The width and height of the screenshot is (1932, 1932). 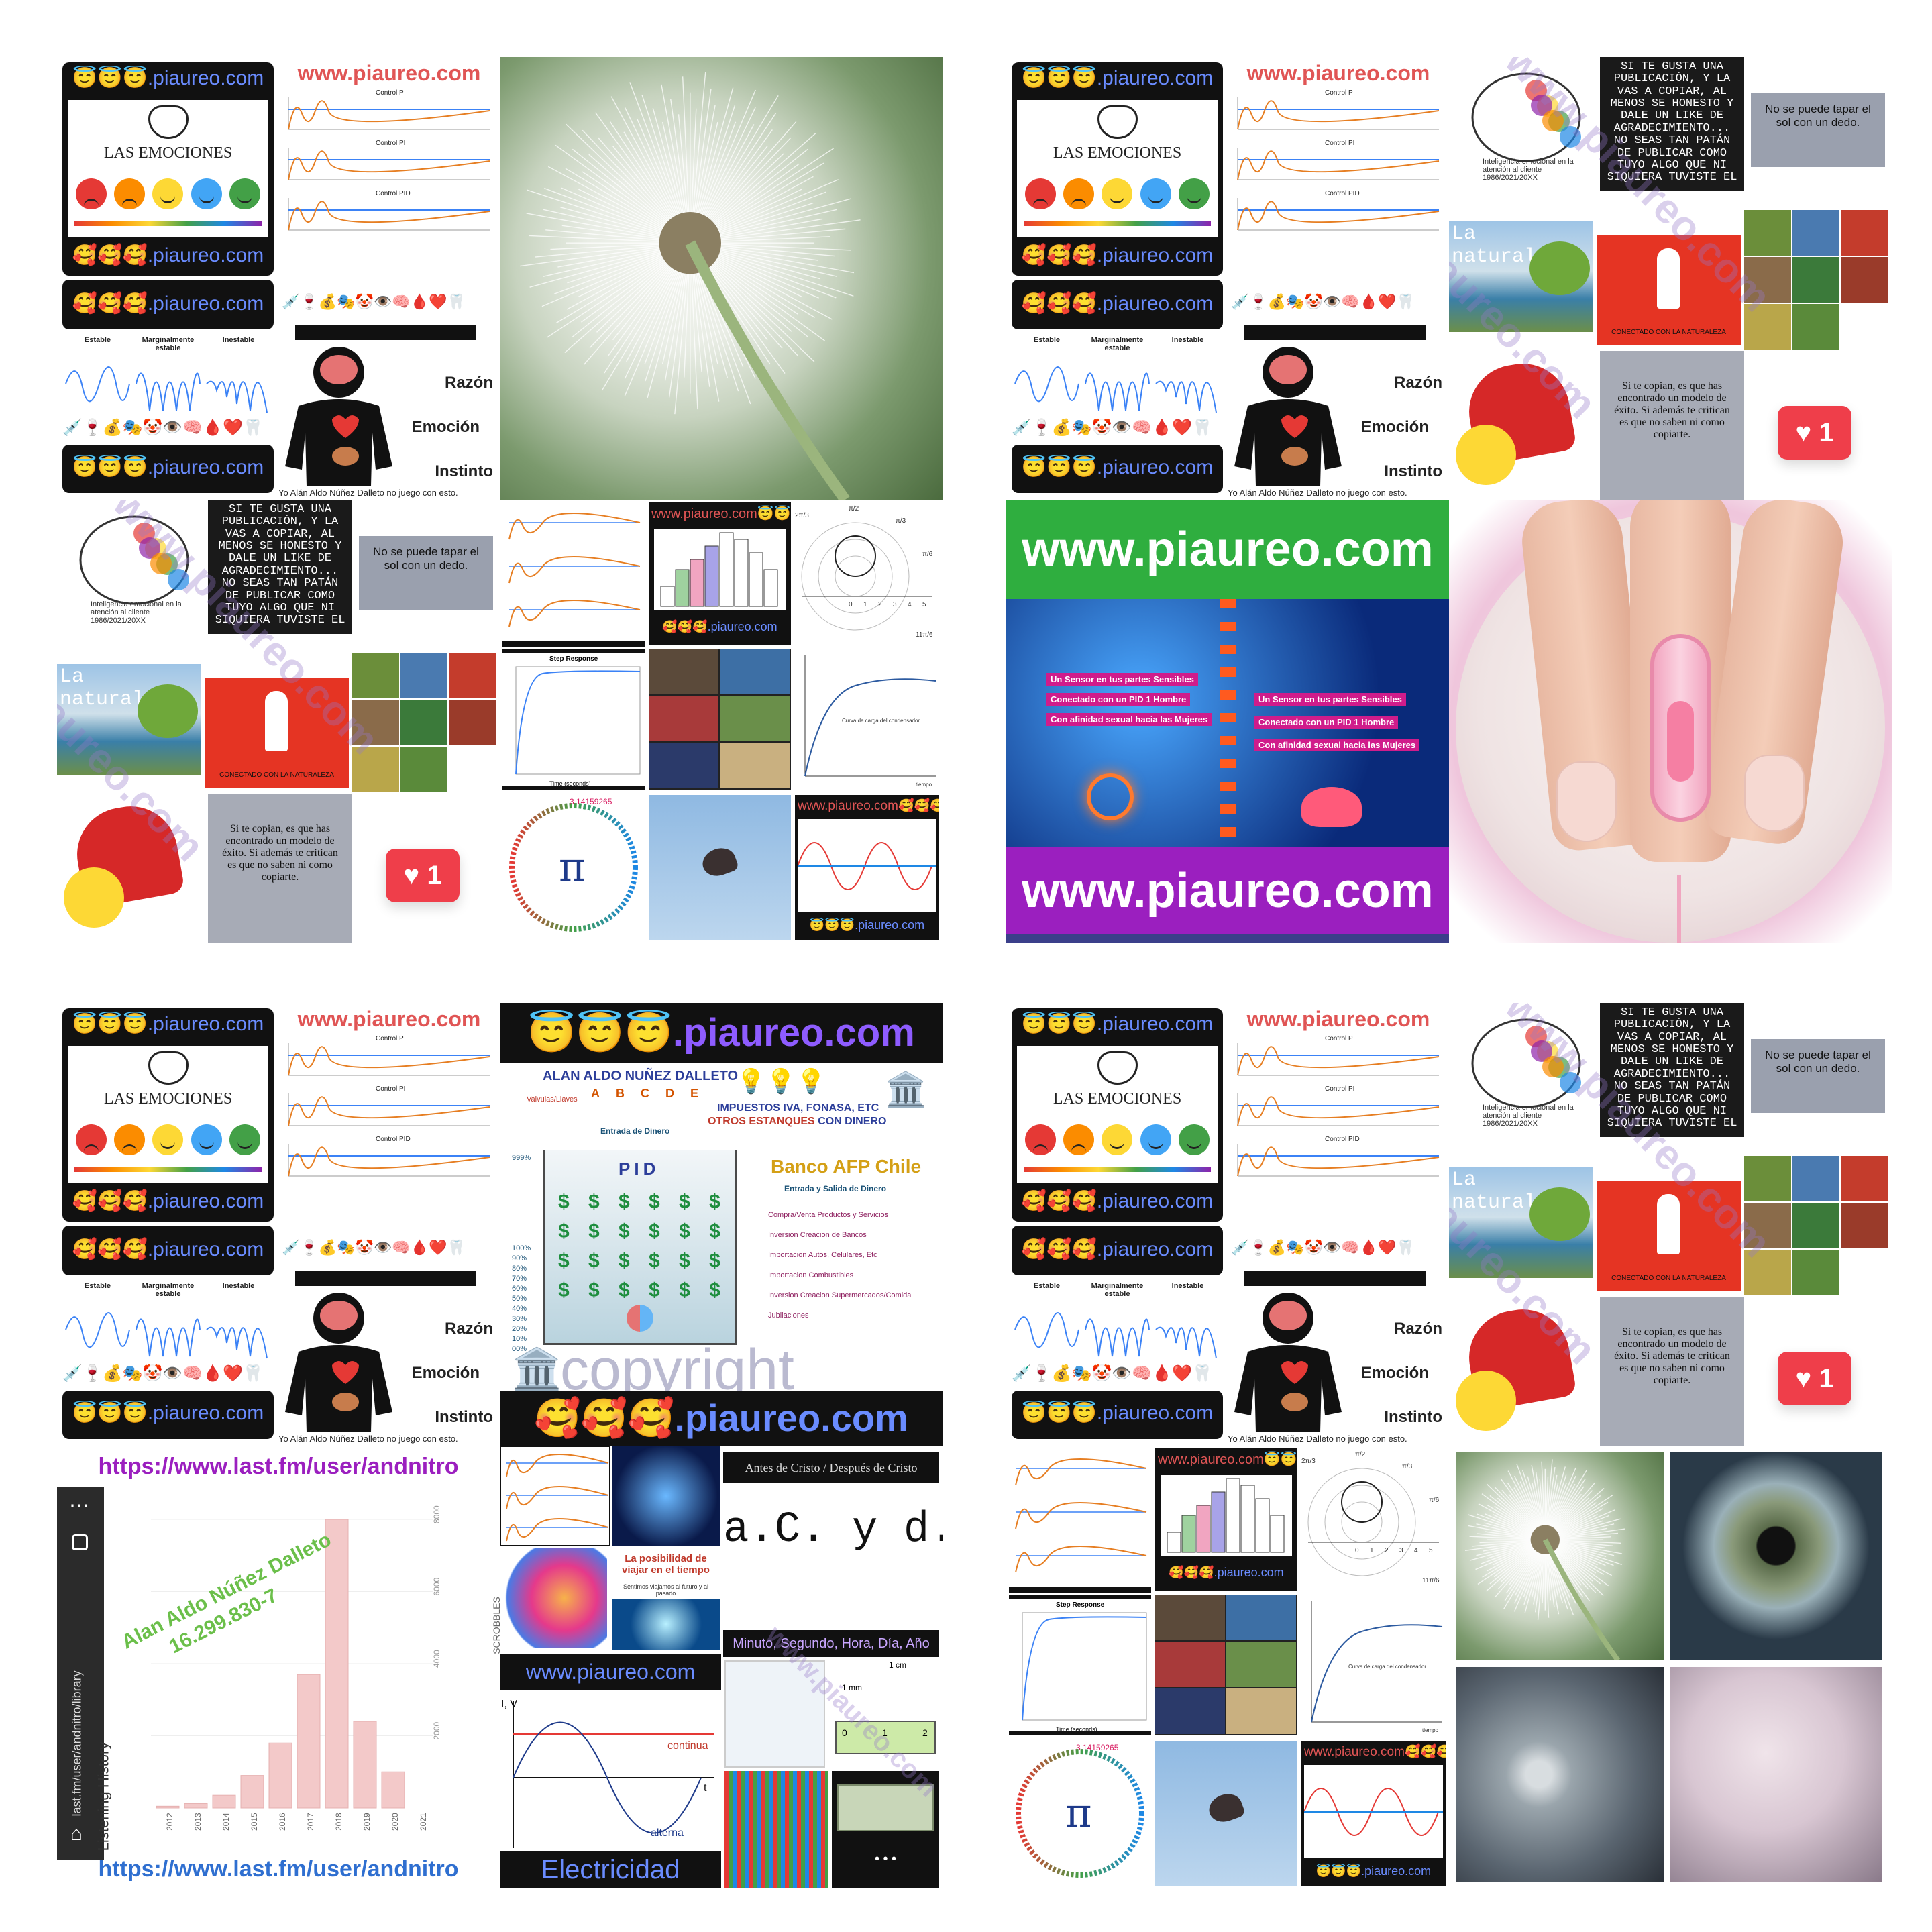 What do you see at coordinates (1227, 890) in the screenshot?
I see `sensor-bottom-banner: www.piaureo.com` at bounding box center [1227, 890].